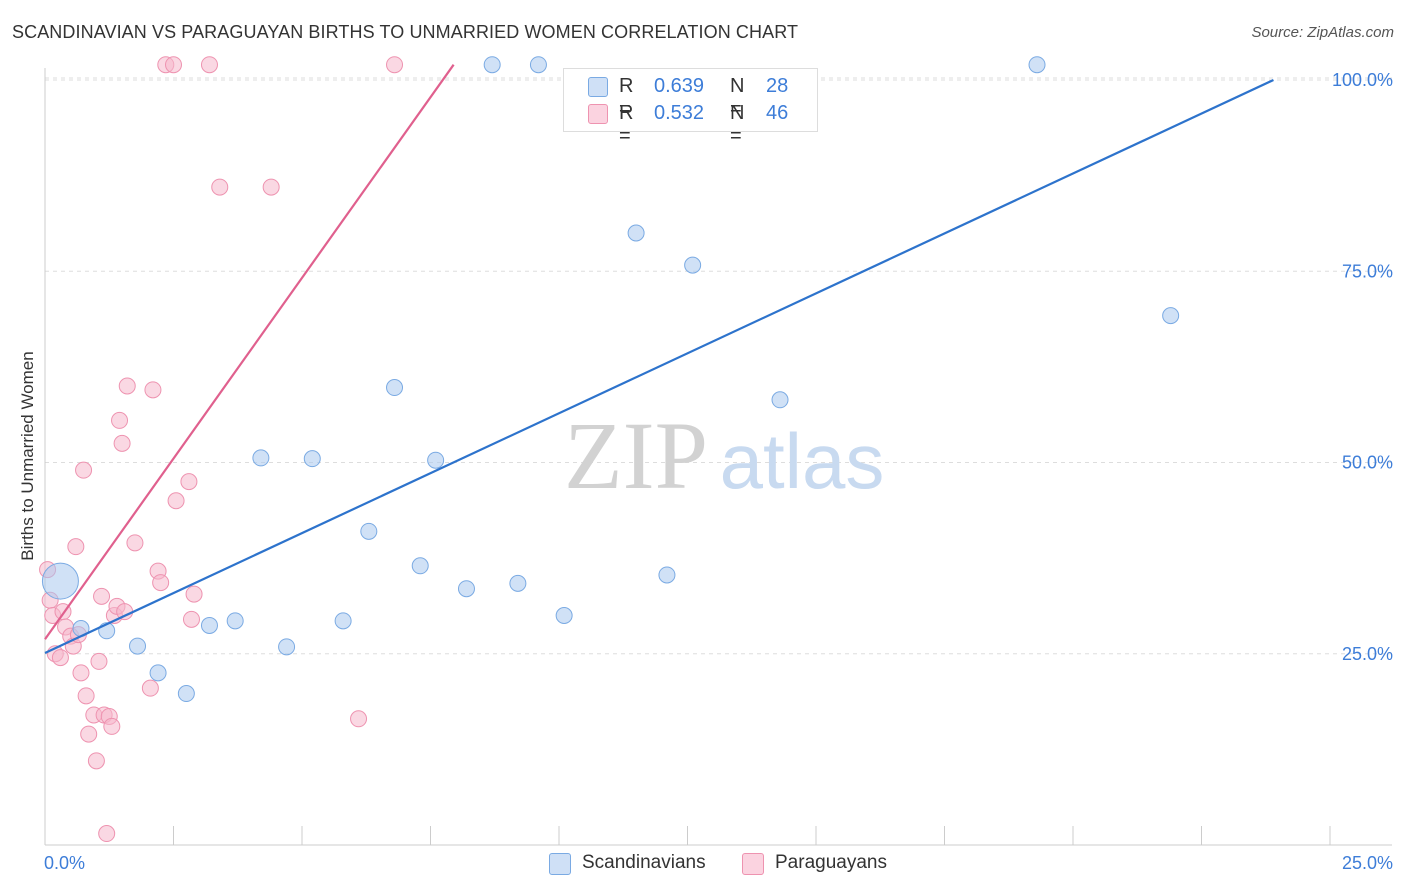 This screenshot has width=1406, height=892. I want to click on stats-legend: R = 0.639 N = 28 R = 0.532 N = 46, so click(690, 107).